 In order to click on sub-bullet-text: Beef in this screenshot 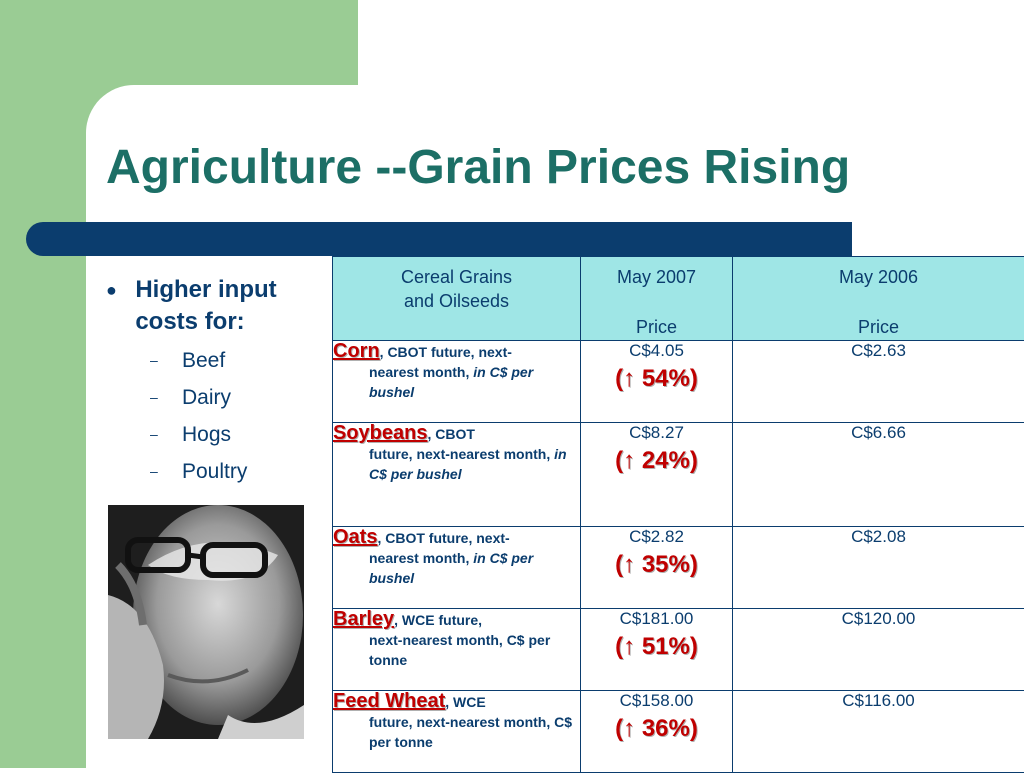, I will do `click(203, 360)`.